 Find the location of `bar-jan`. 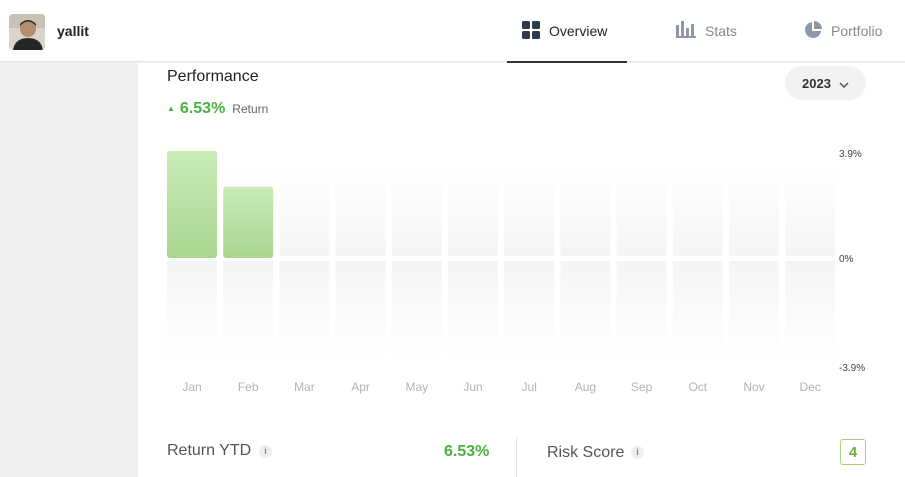

bar-jan is located at coordinates (192, 204).